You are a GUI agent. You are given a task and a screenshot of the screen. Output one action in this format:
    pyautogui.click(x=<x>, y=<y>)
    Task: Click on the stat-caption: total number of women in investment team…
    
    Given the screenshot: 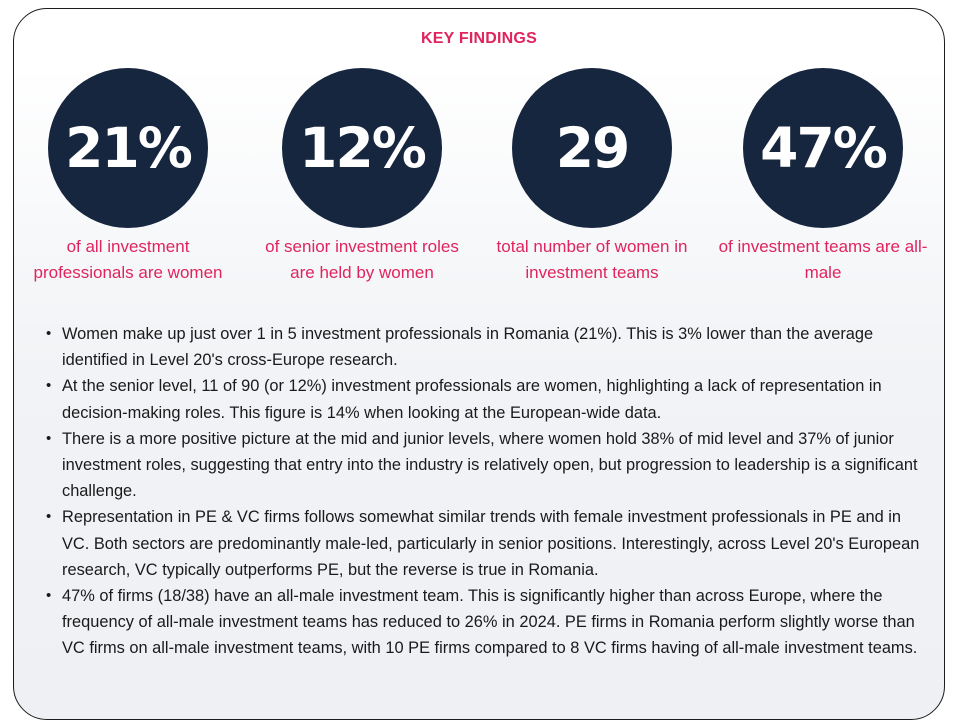 What is the action you would take?
    pyautogui.click(x=592, y=259)
    